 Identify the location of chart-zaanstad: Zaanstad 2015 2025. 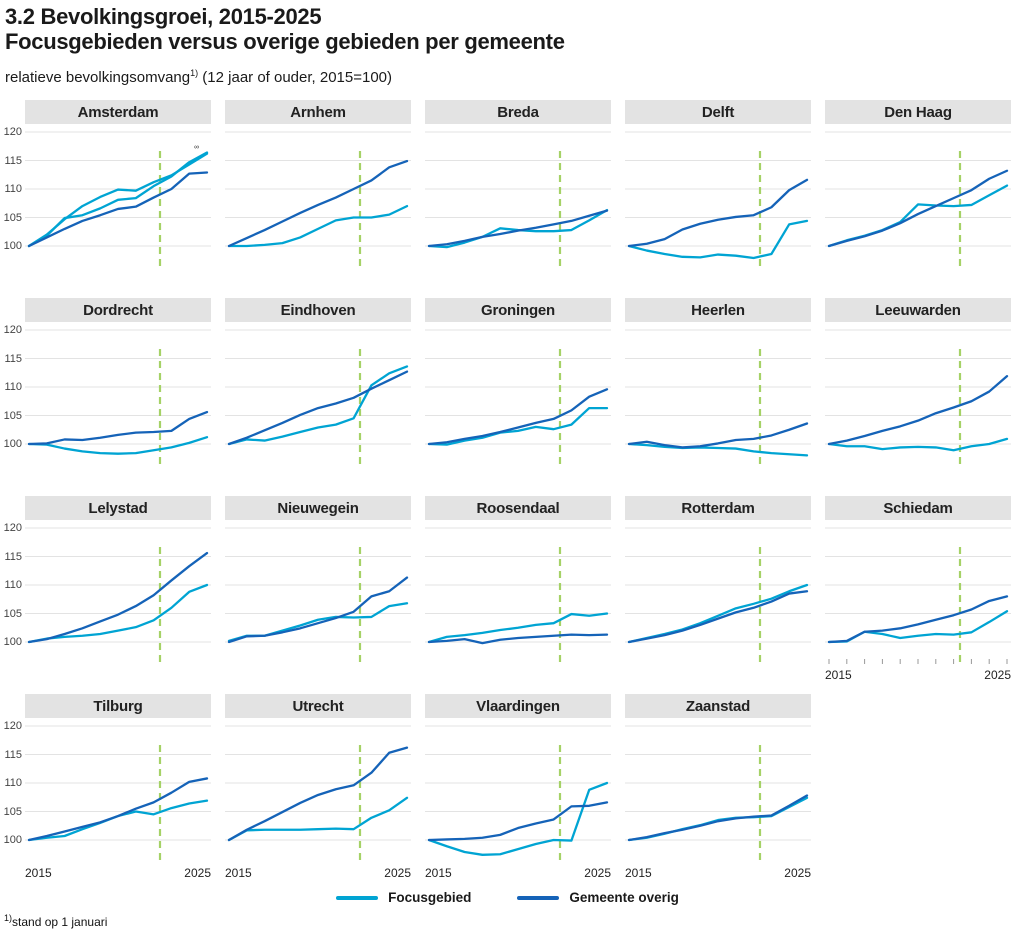
(718, 787).